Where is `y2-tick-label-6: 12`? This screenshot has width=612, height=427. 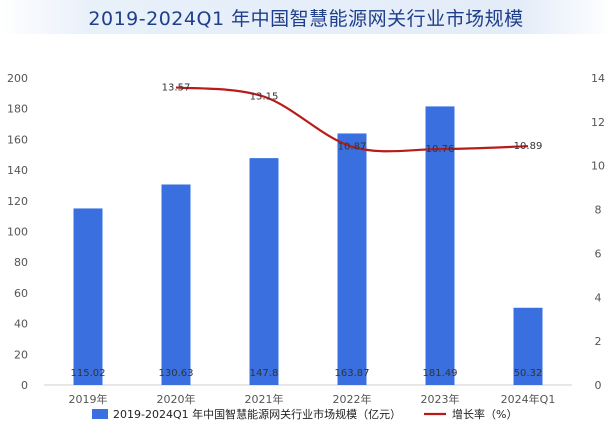 y2-tick-label-6: 12 is located at coordinates (598, 122).